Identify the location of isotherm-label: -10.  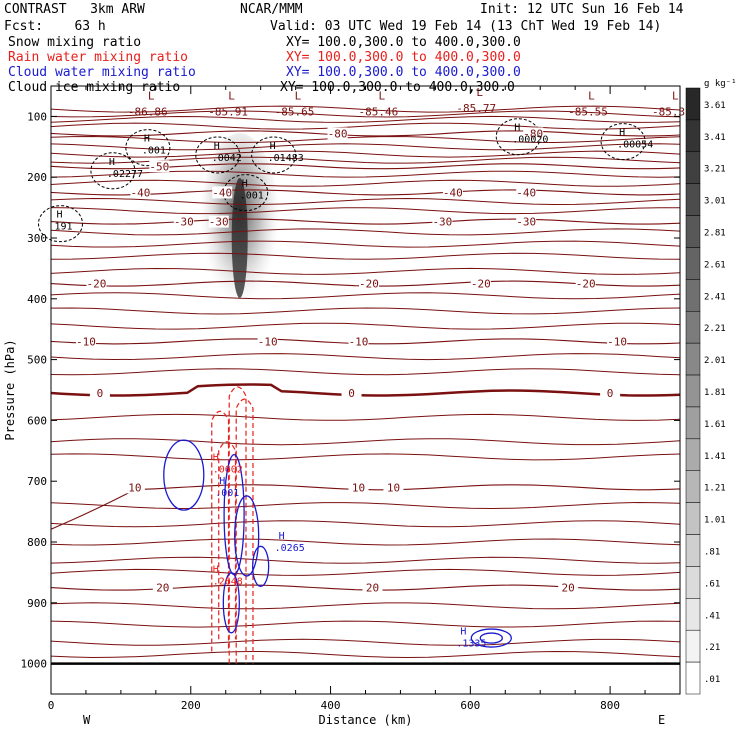
(617, 341).